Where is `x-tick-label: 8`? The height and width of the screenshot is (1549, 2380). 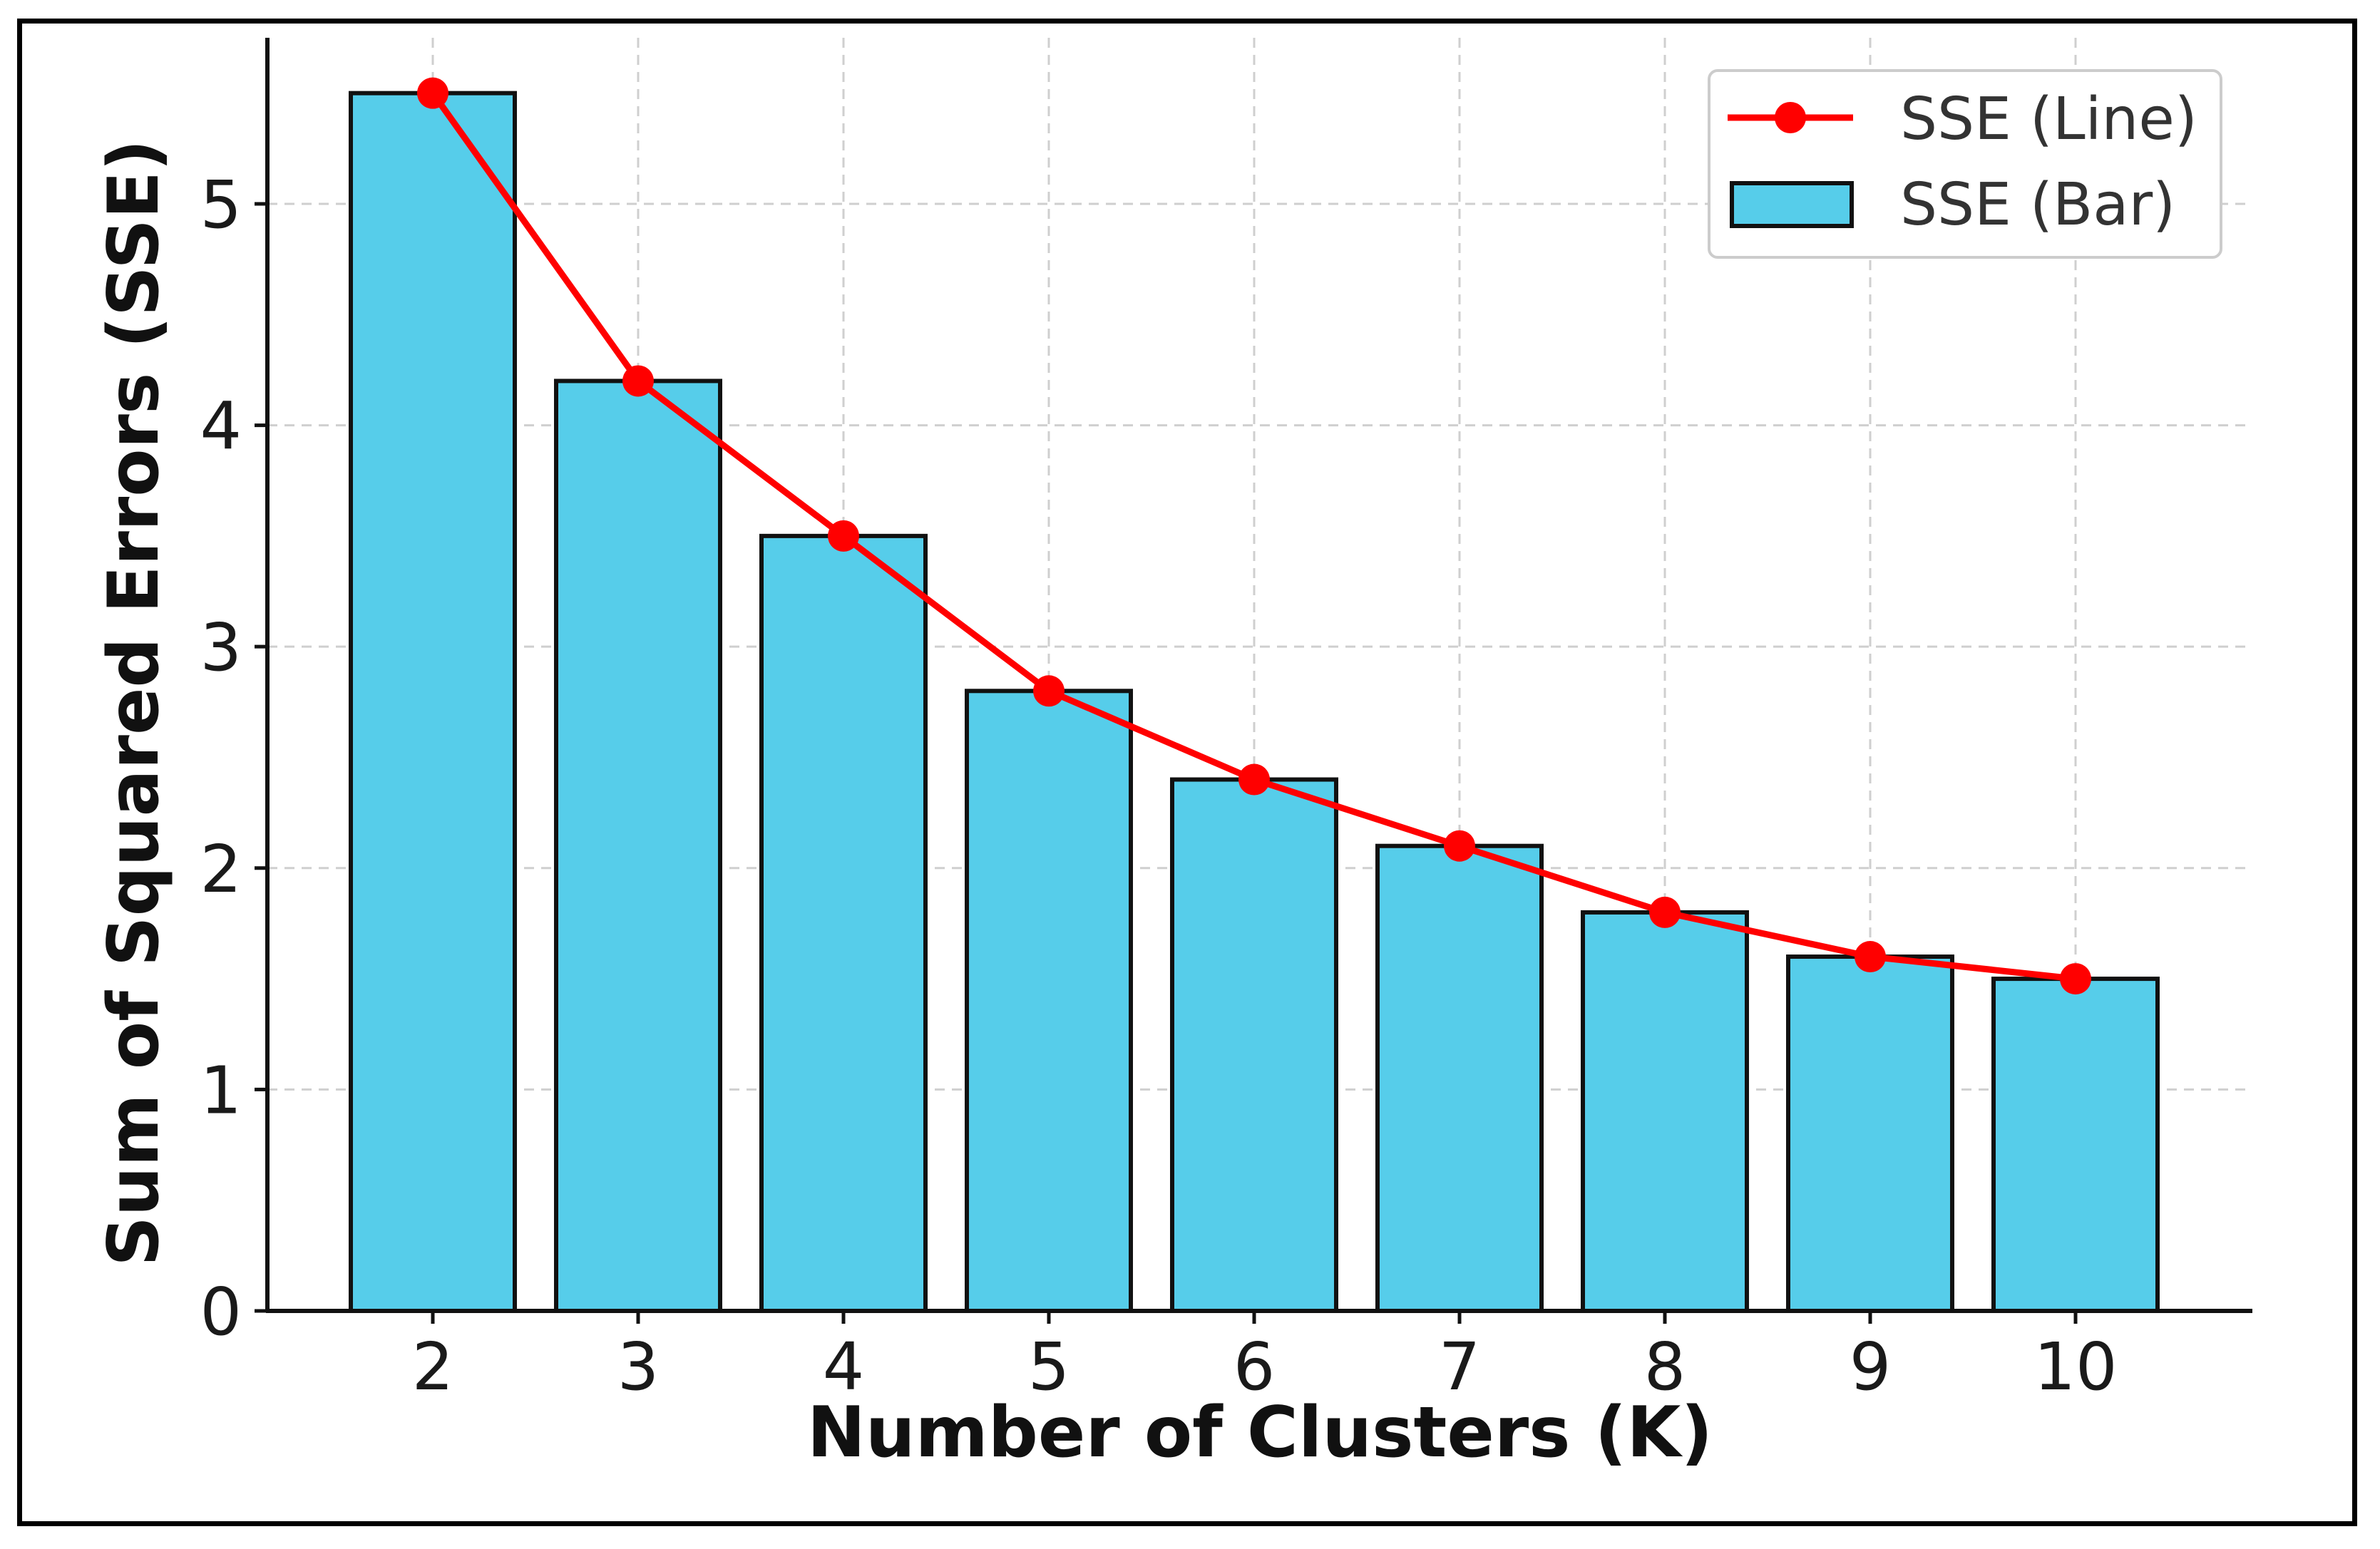 x-tick-label: 8 is located at coordinates (1665, 1367).